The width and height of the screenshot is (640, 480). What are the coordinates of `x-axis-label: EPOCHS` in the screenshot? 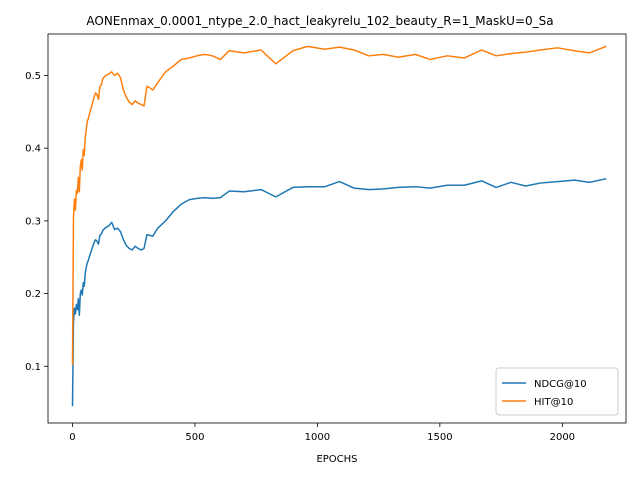 It's located at (336, 459).